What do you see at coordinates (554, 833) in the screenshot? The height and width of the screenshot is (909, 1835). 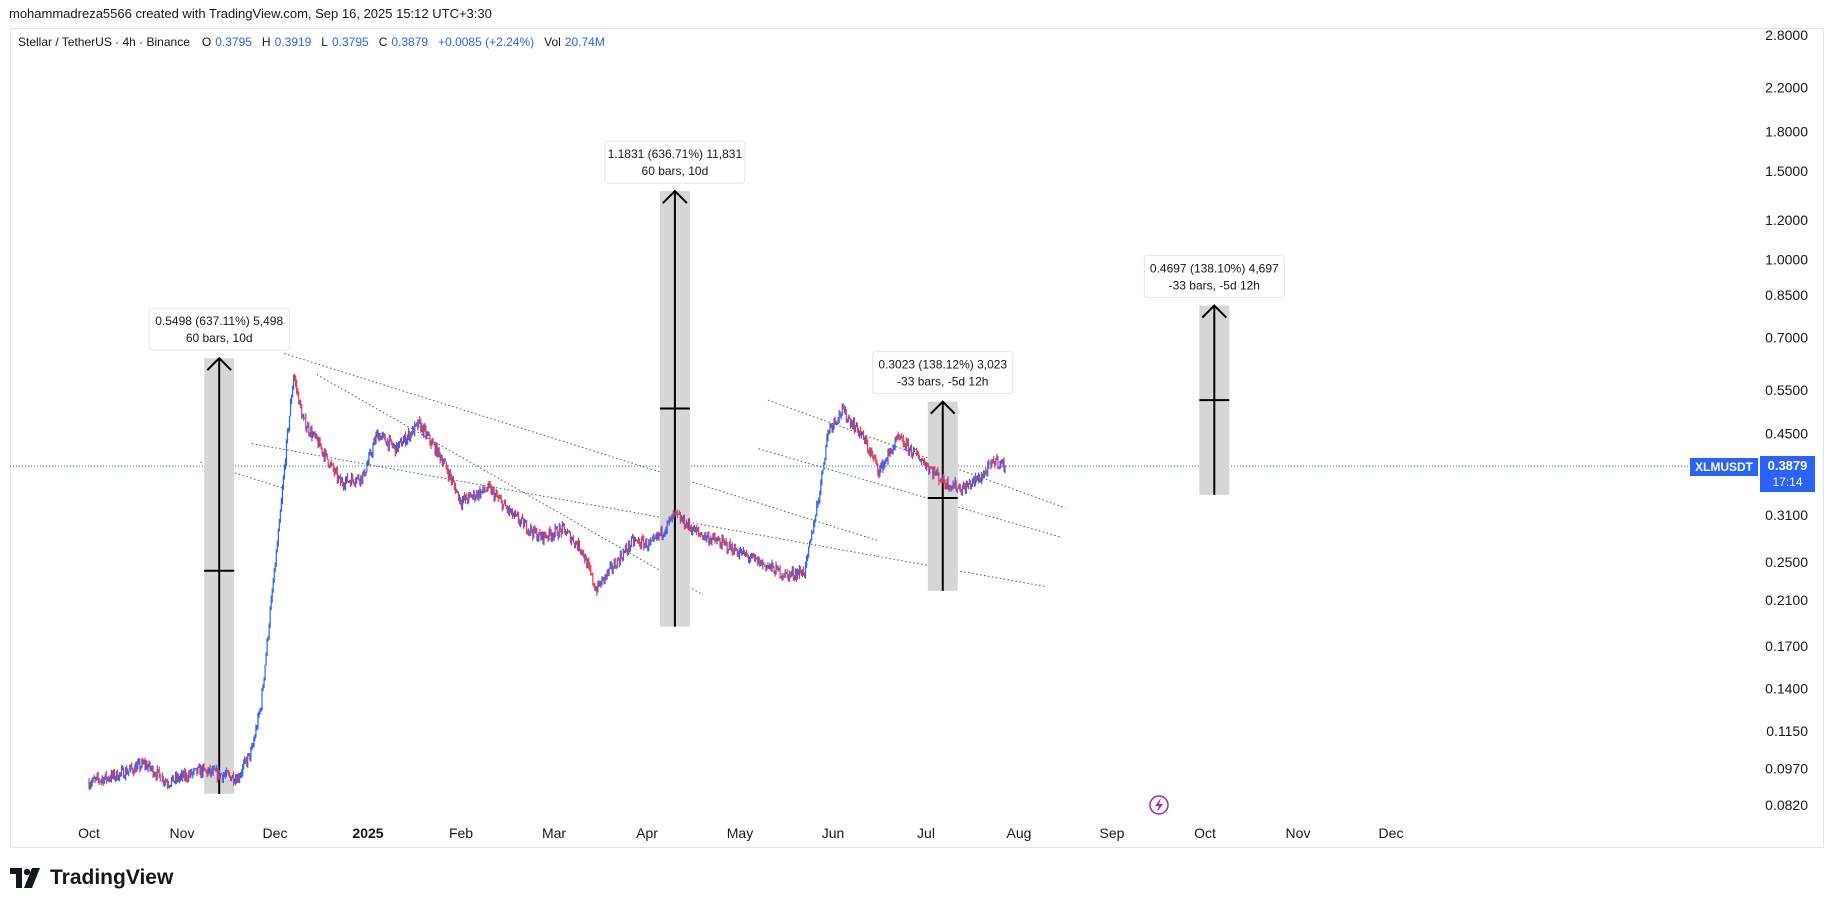 I see `x-tick-label: Mar` at bounding box center [554, 833].